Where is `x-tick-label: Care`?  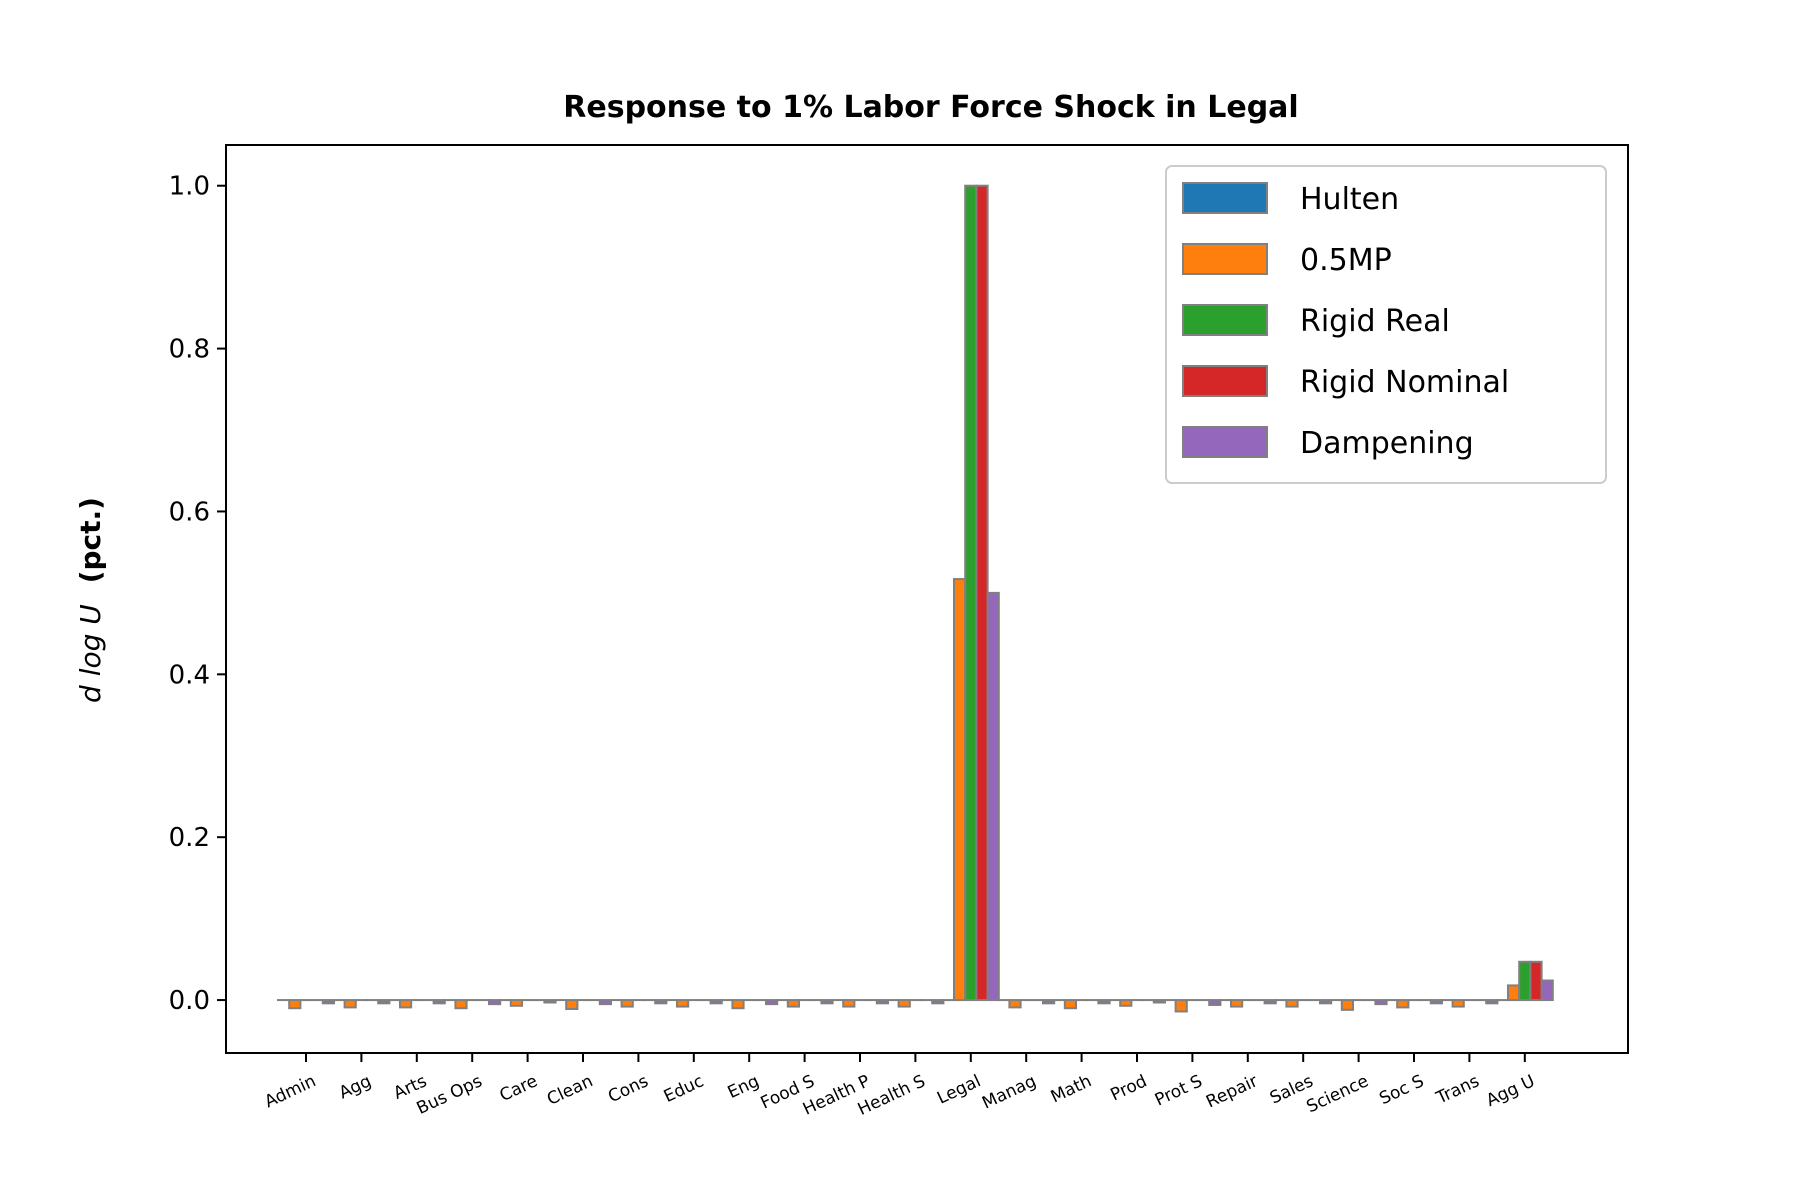
x-tick-label: Care is located at coordinates (519, 1088).